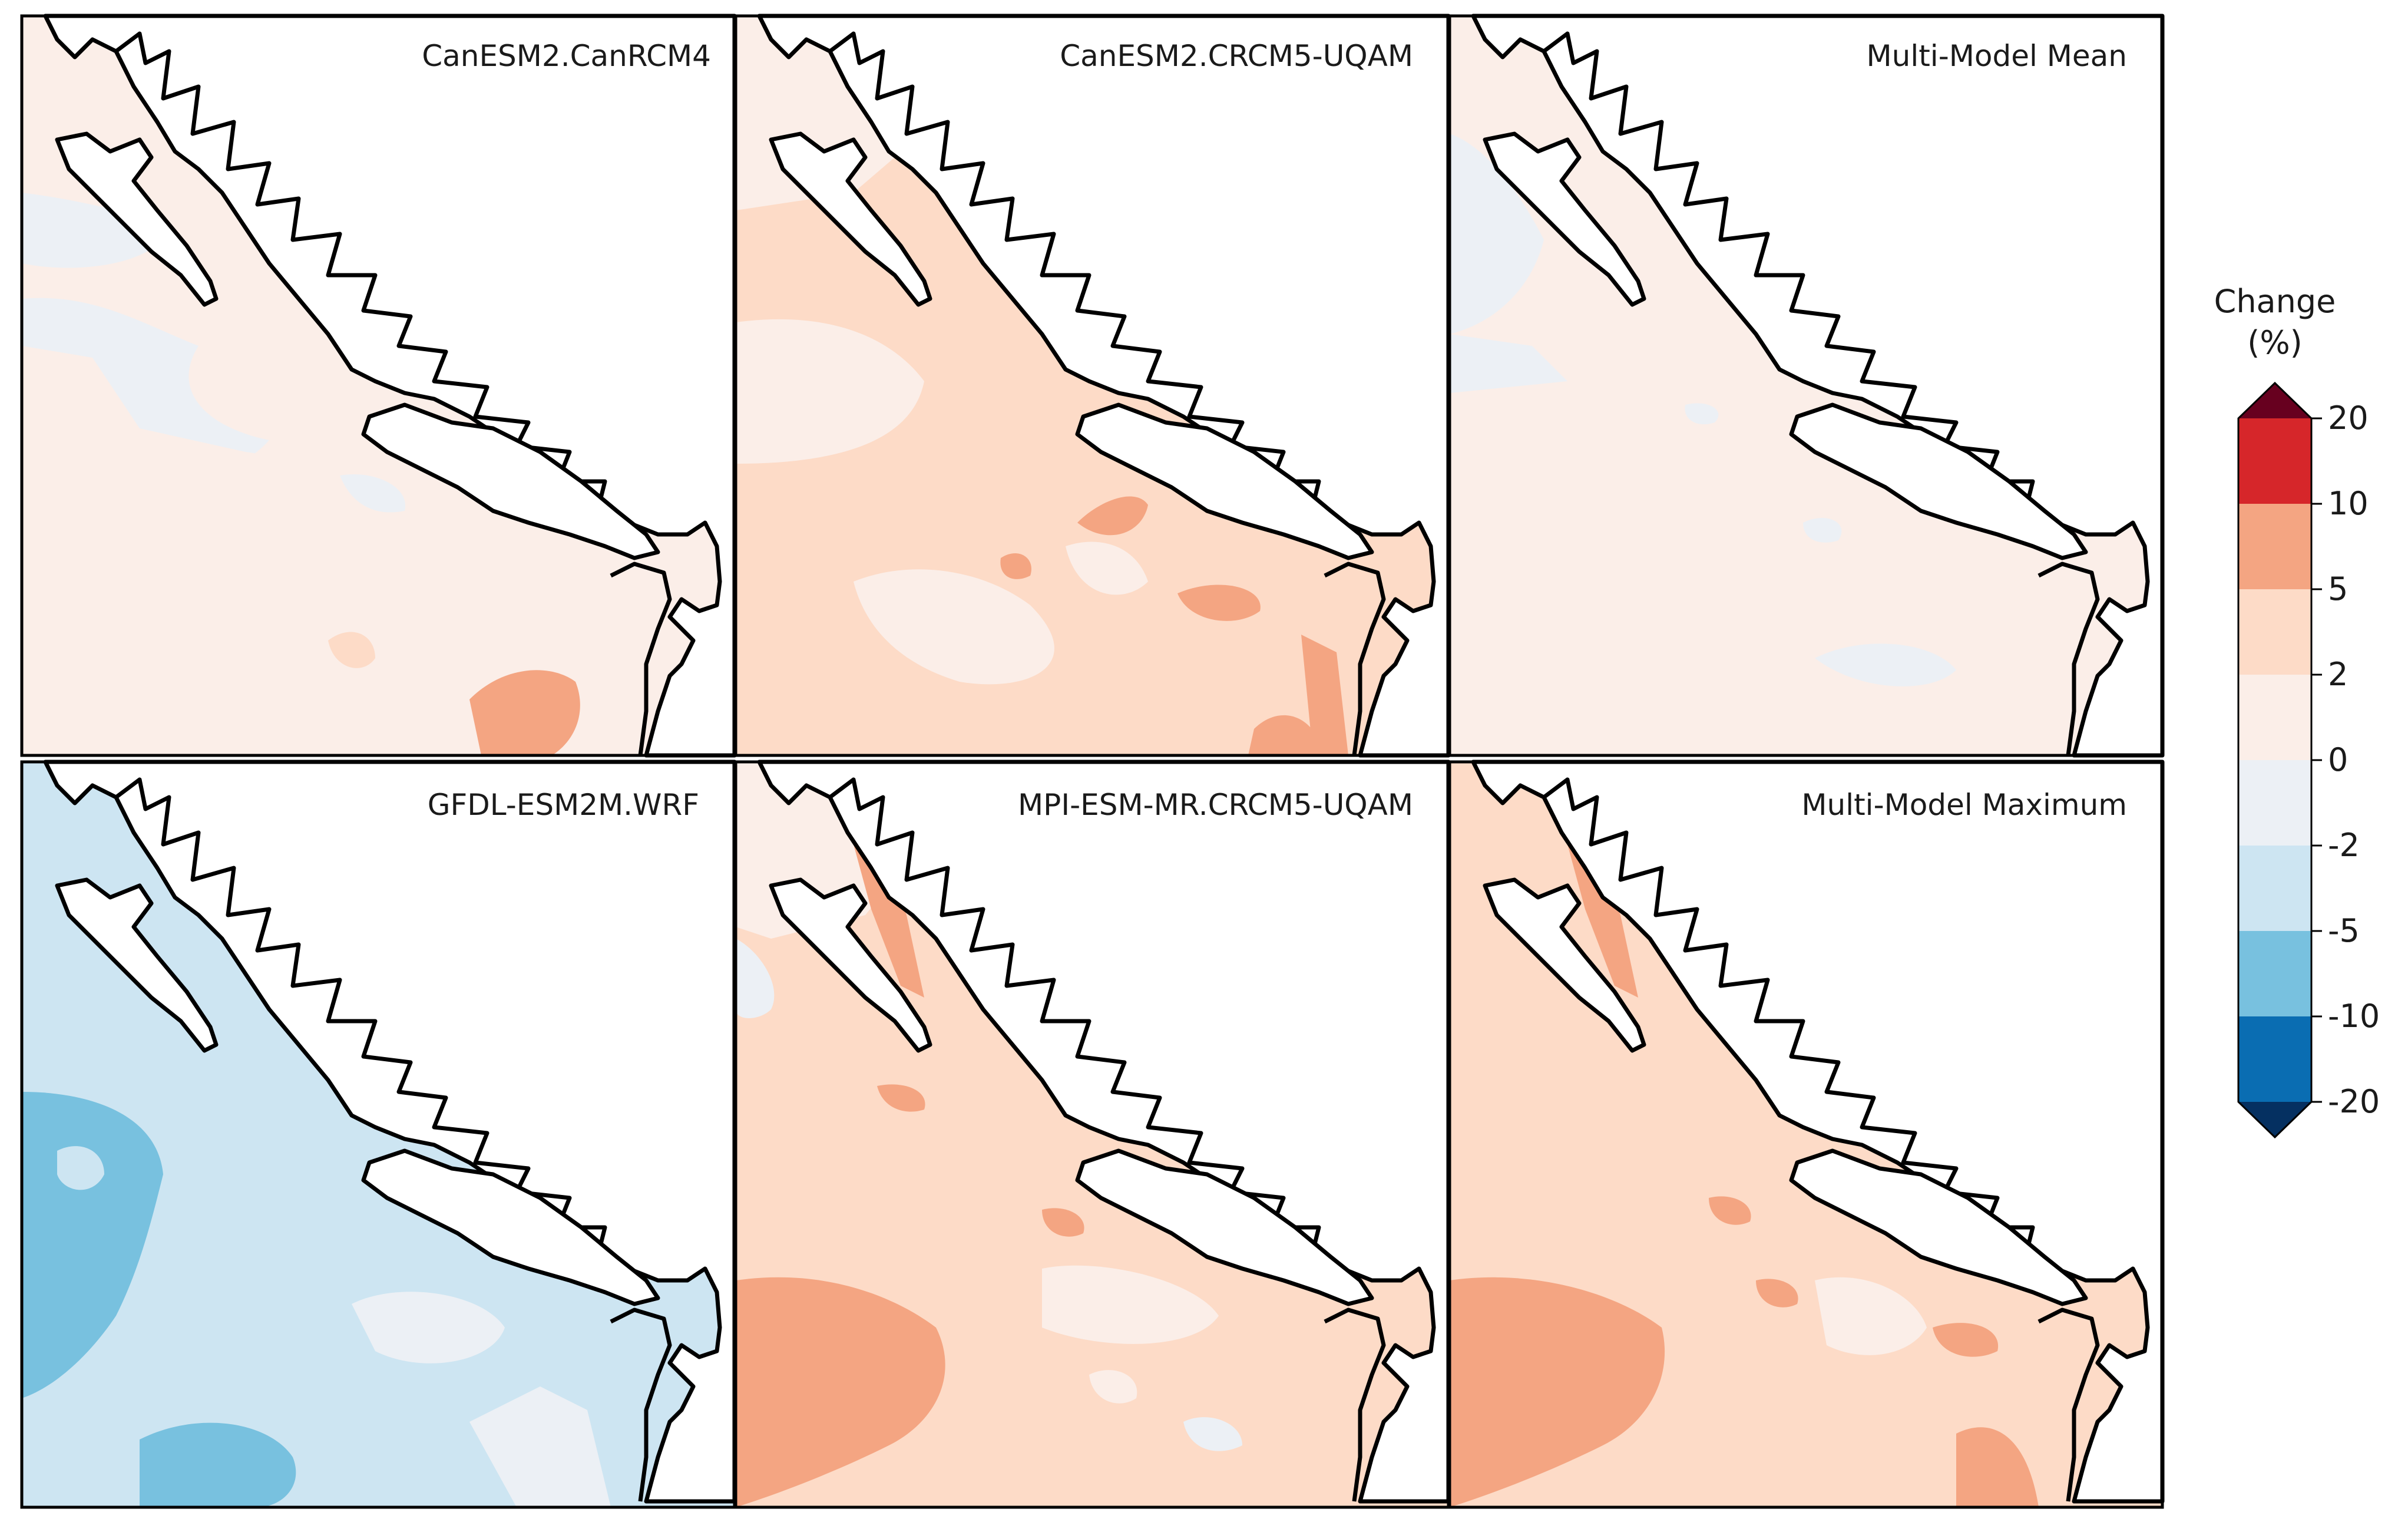 The width and height of the screenshot is (2408, 1532). What do you see at coordinates (2274, 342) in the screenshot?
I see `colorbar-title-unit: (%)` at bounding box center [2274, 342].